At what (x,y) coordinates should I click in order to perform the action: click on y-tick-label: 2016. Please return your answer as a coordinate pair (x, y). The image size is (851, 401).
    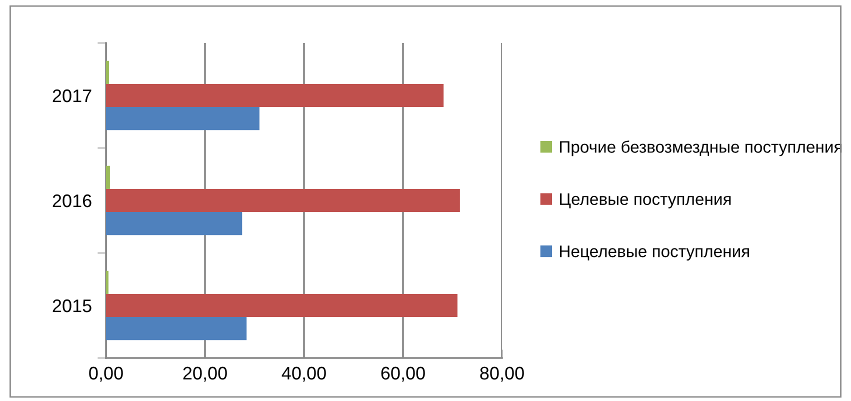
    Looking at the image, I should click on (72, 201).